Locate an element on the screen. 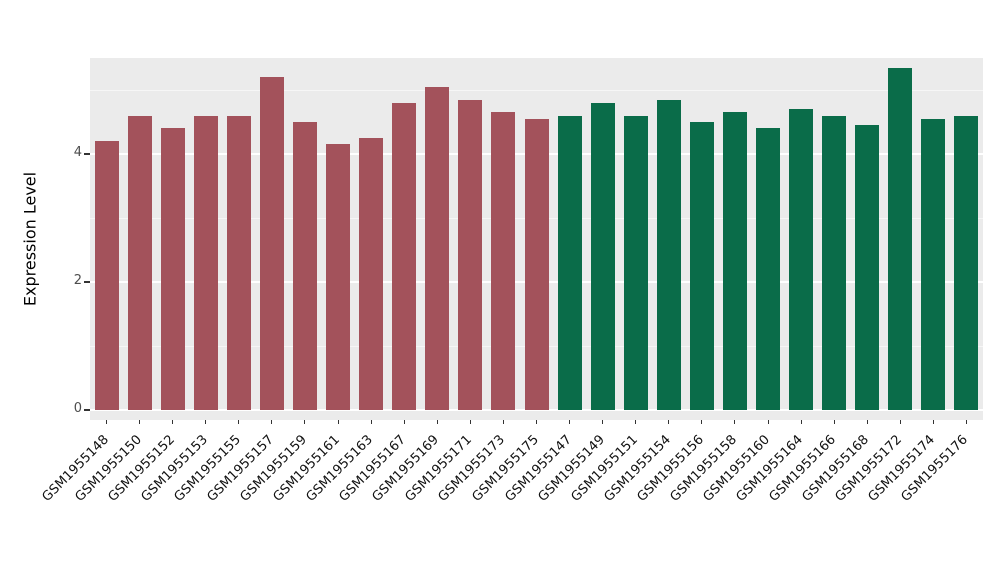 The image size is (1000, 580). gridline-major is located at coordinates (536, 410).